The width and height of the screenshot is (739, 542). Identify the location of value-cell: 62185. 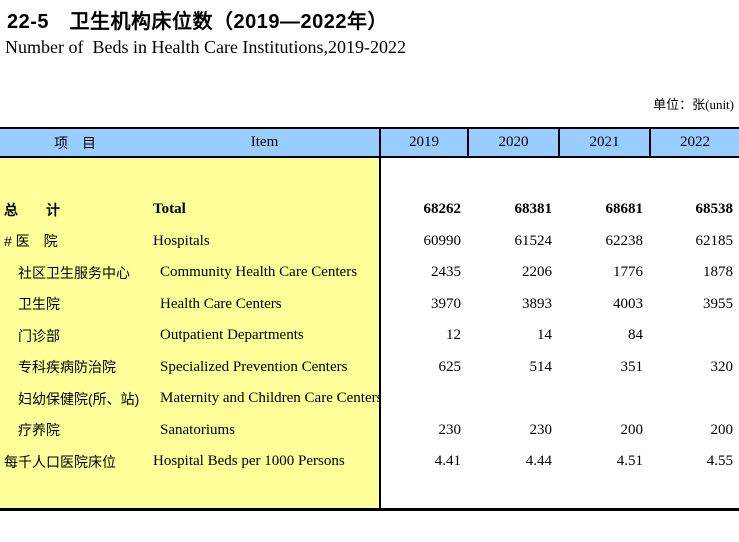
(714, 240).